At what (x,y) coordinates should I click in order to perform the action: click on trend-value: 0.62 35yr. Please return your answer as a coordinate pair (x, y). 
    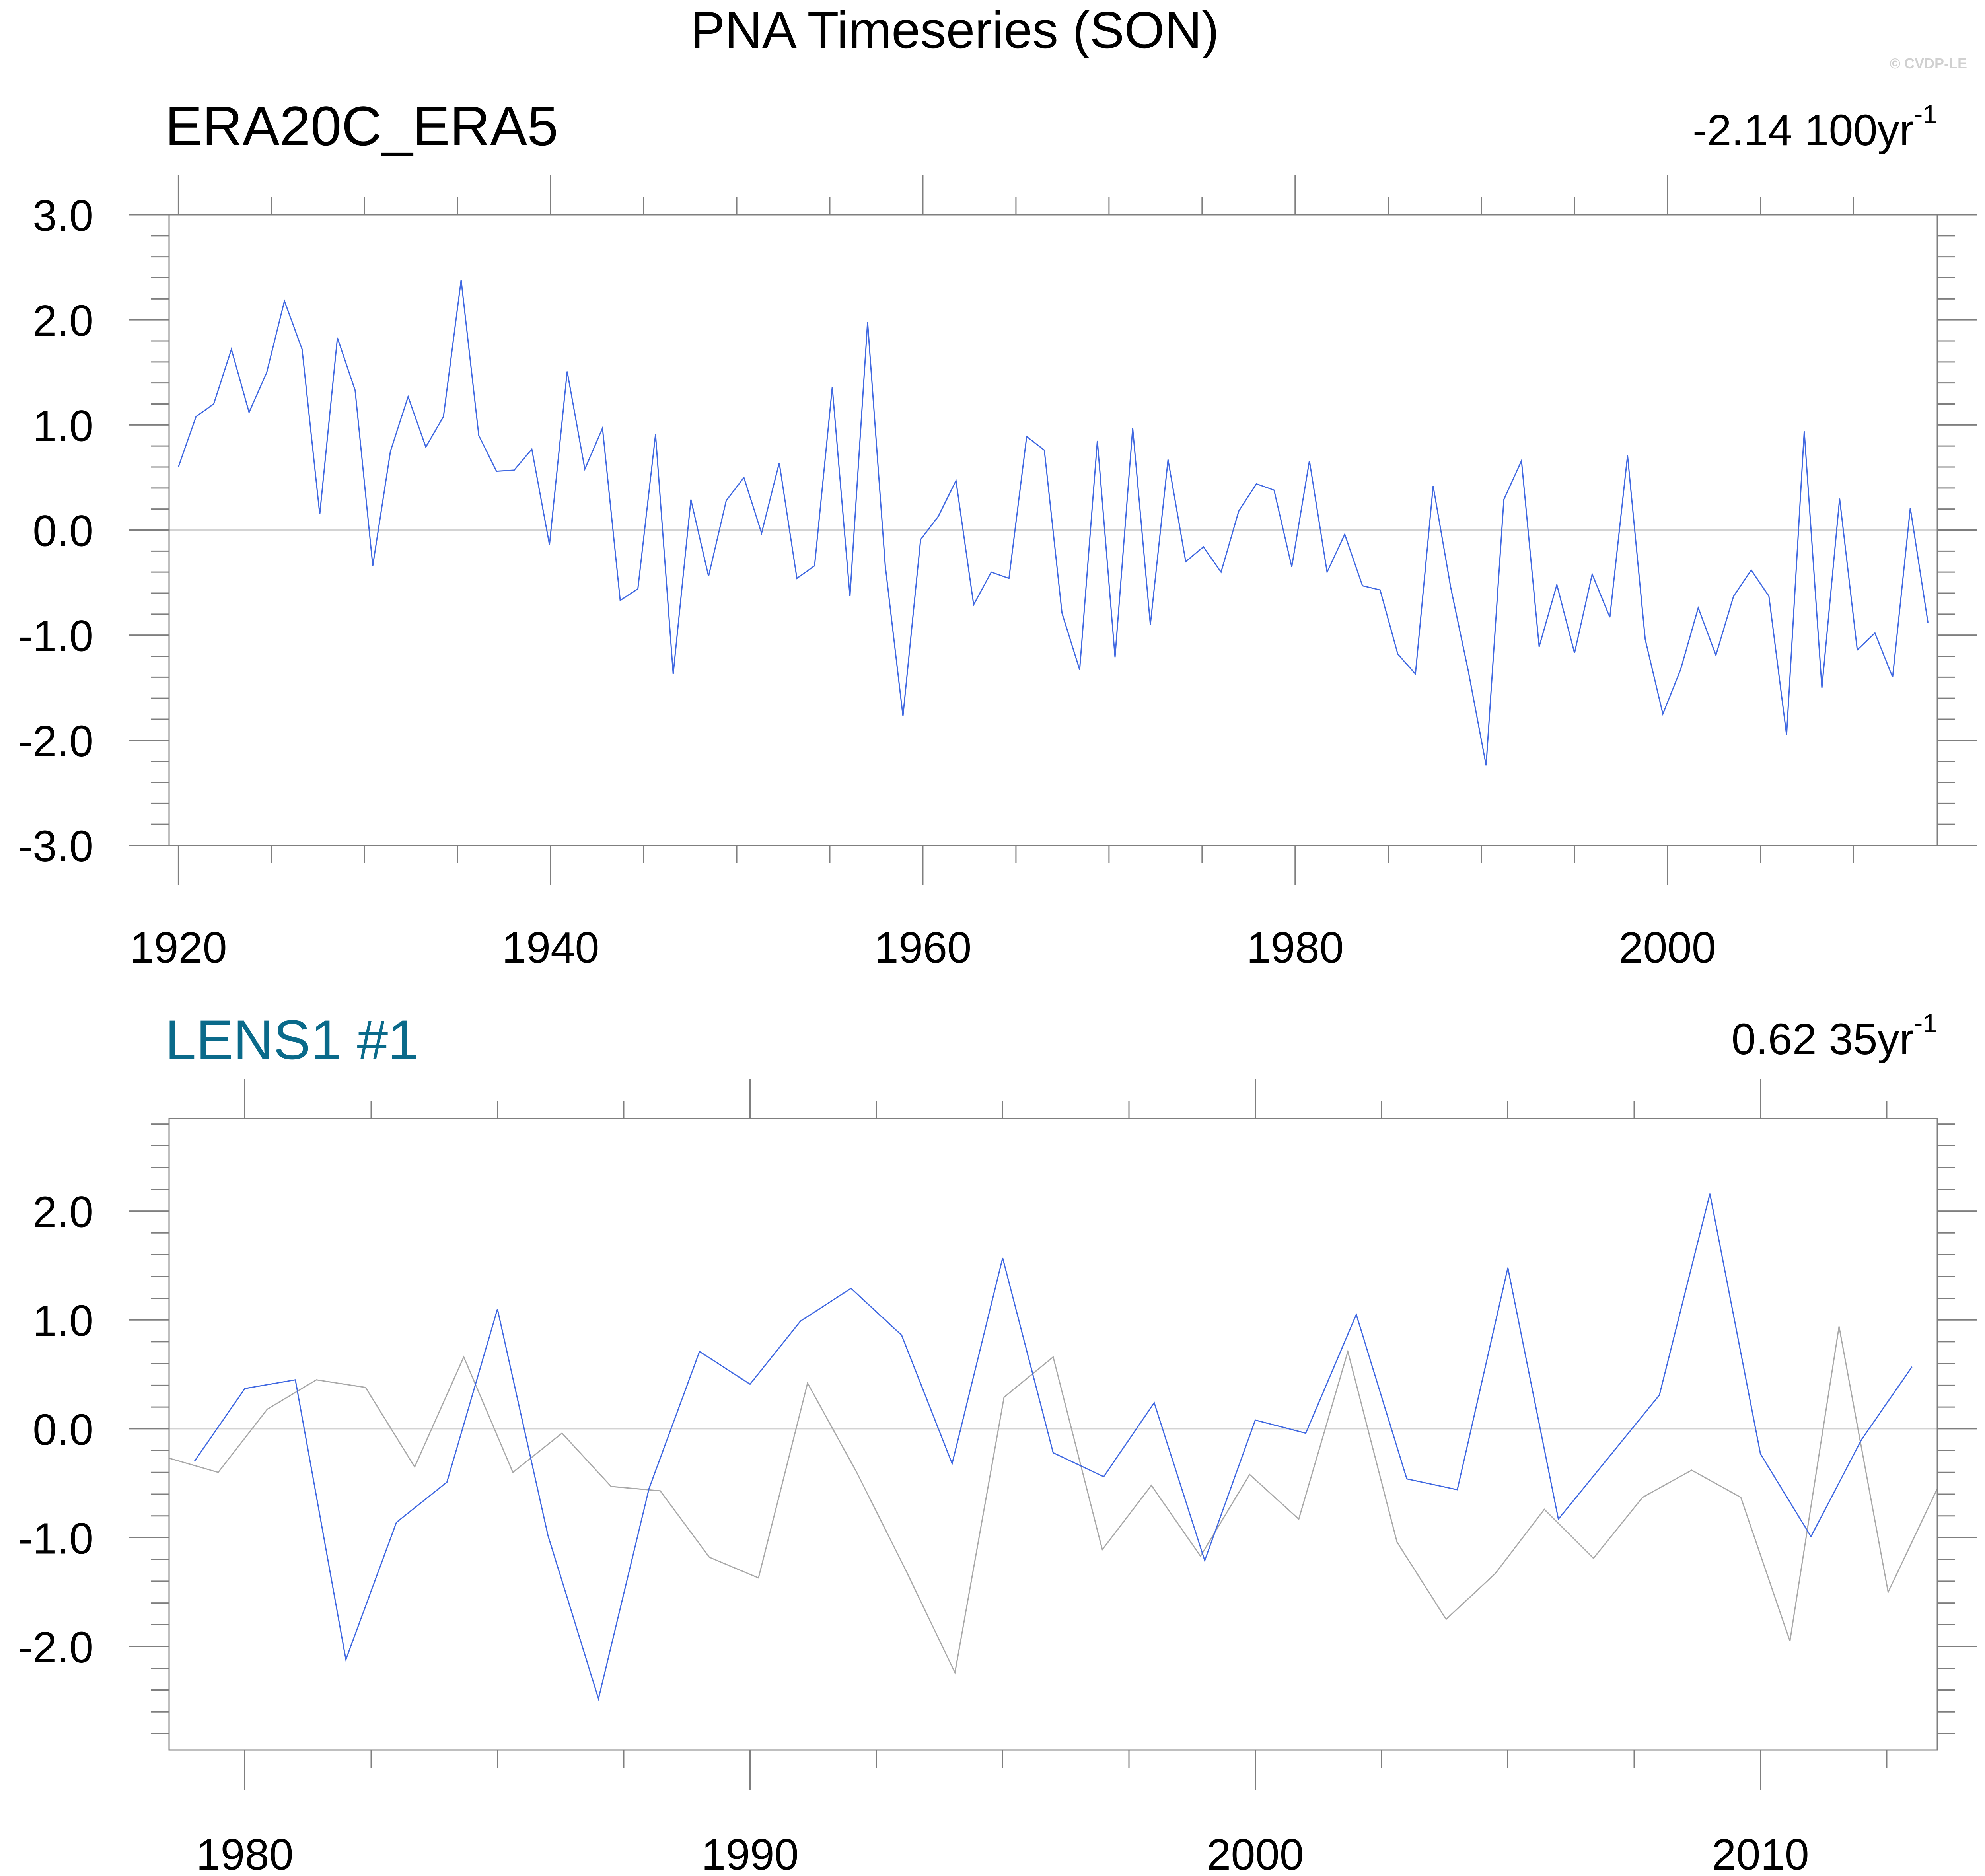
    Looking at the image, I should click on (1823, 1039).